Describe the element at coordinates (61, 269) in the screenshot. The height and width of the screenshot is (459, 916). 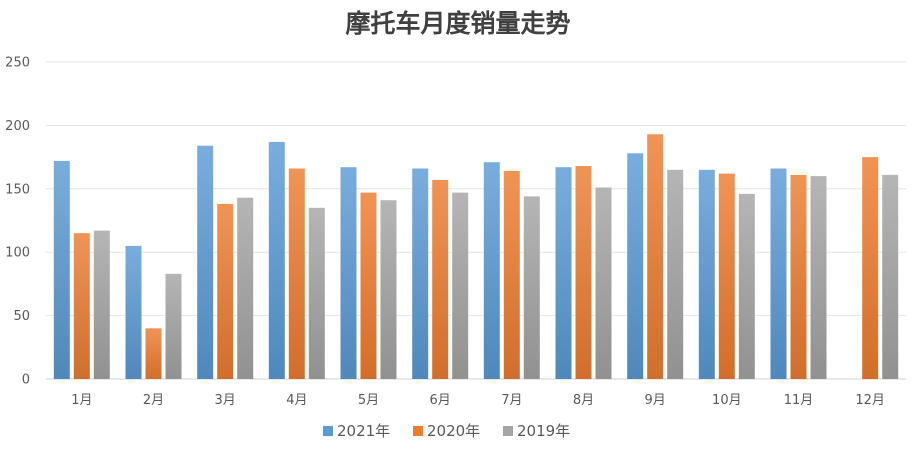
I see `bar-2021年-1月` at that location.